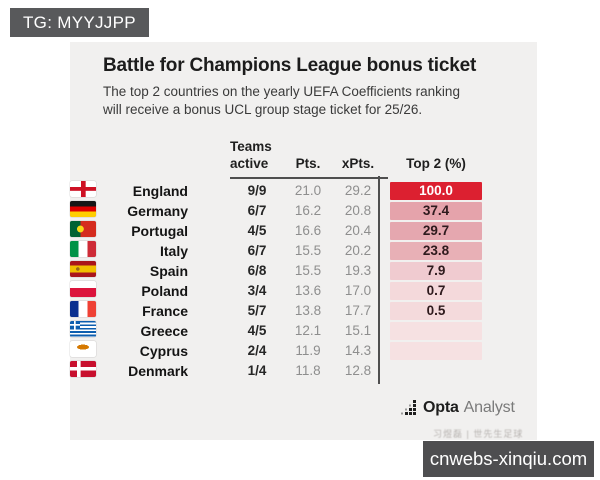 This screenshot has width=600, height=480. I want to click on table-row: Italy 6/7 15.5 20.2 23.8, so click(303, 251).